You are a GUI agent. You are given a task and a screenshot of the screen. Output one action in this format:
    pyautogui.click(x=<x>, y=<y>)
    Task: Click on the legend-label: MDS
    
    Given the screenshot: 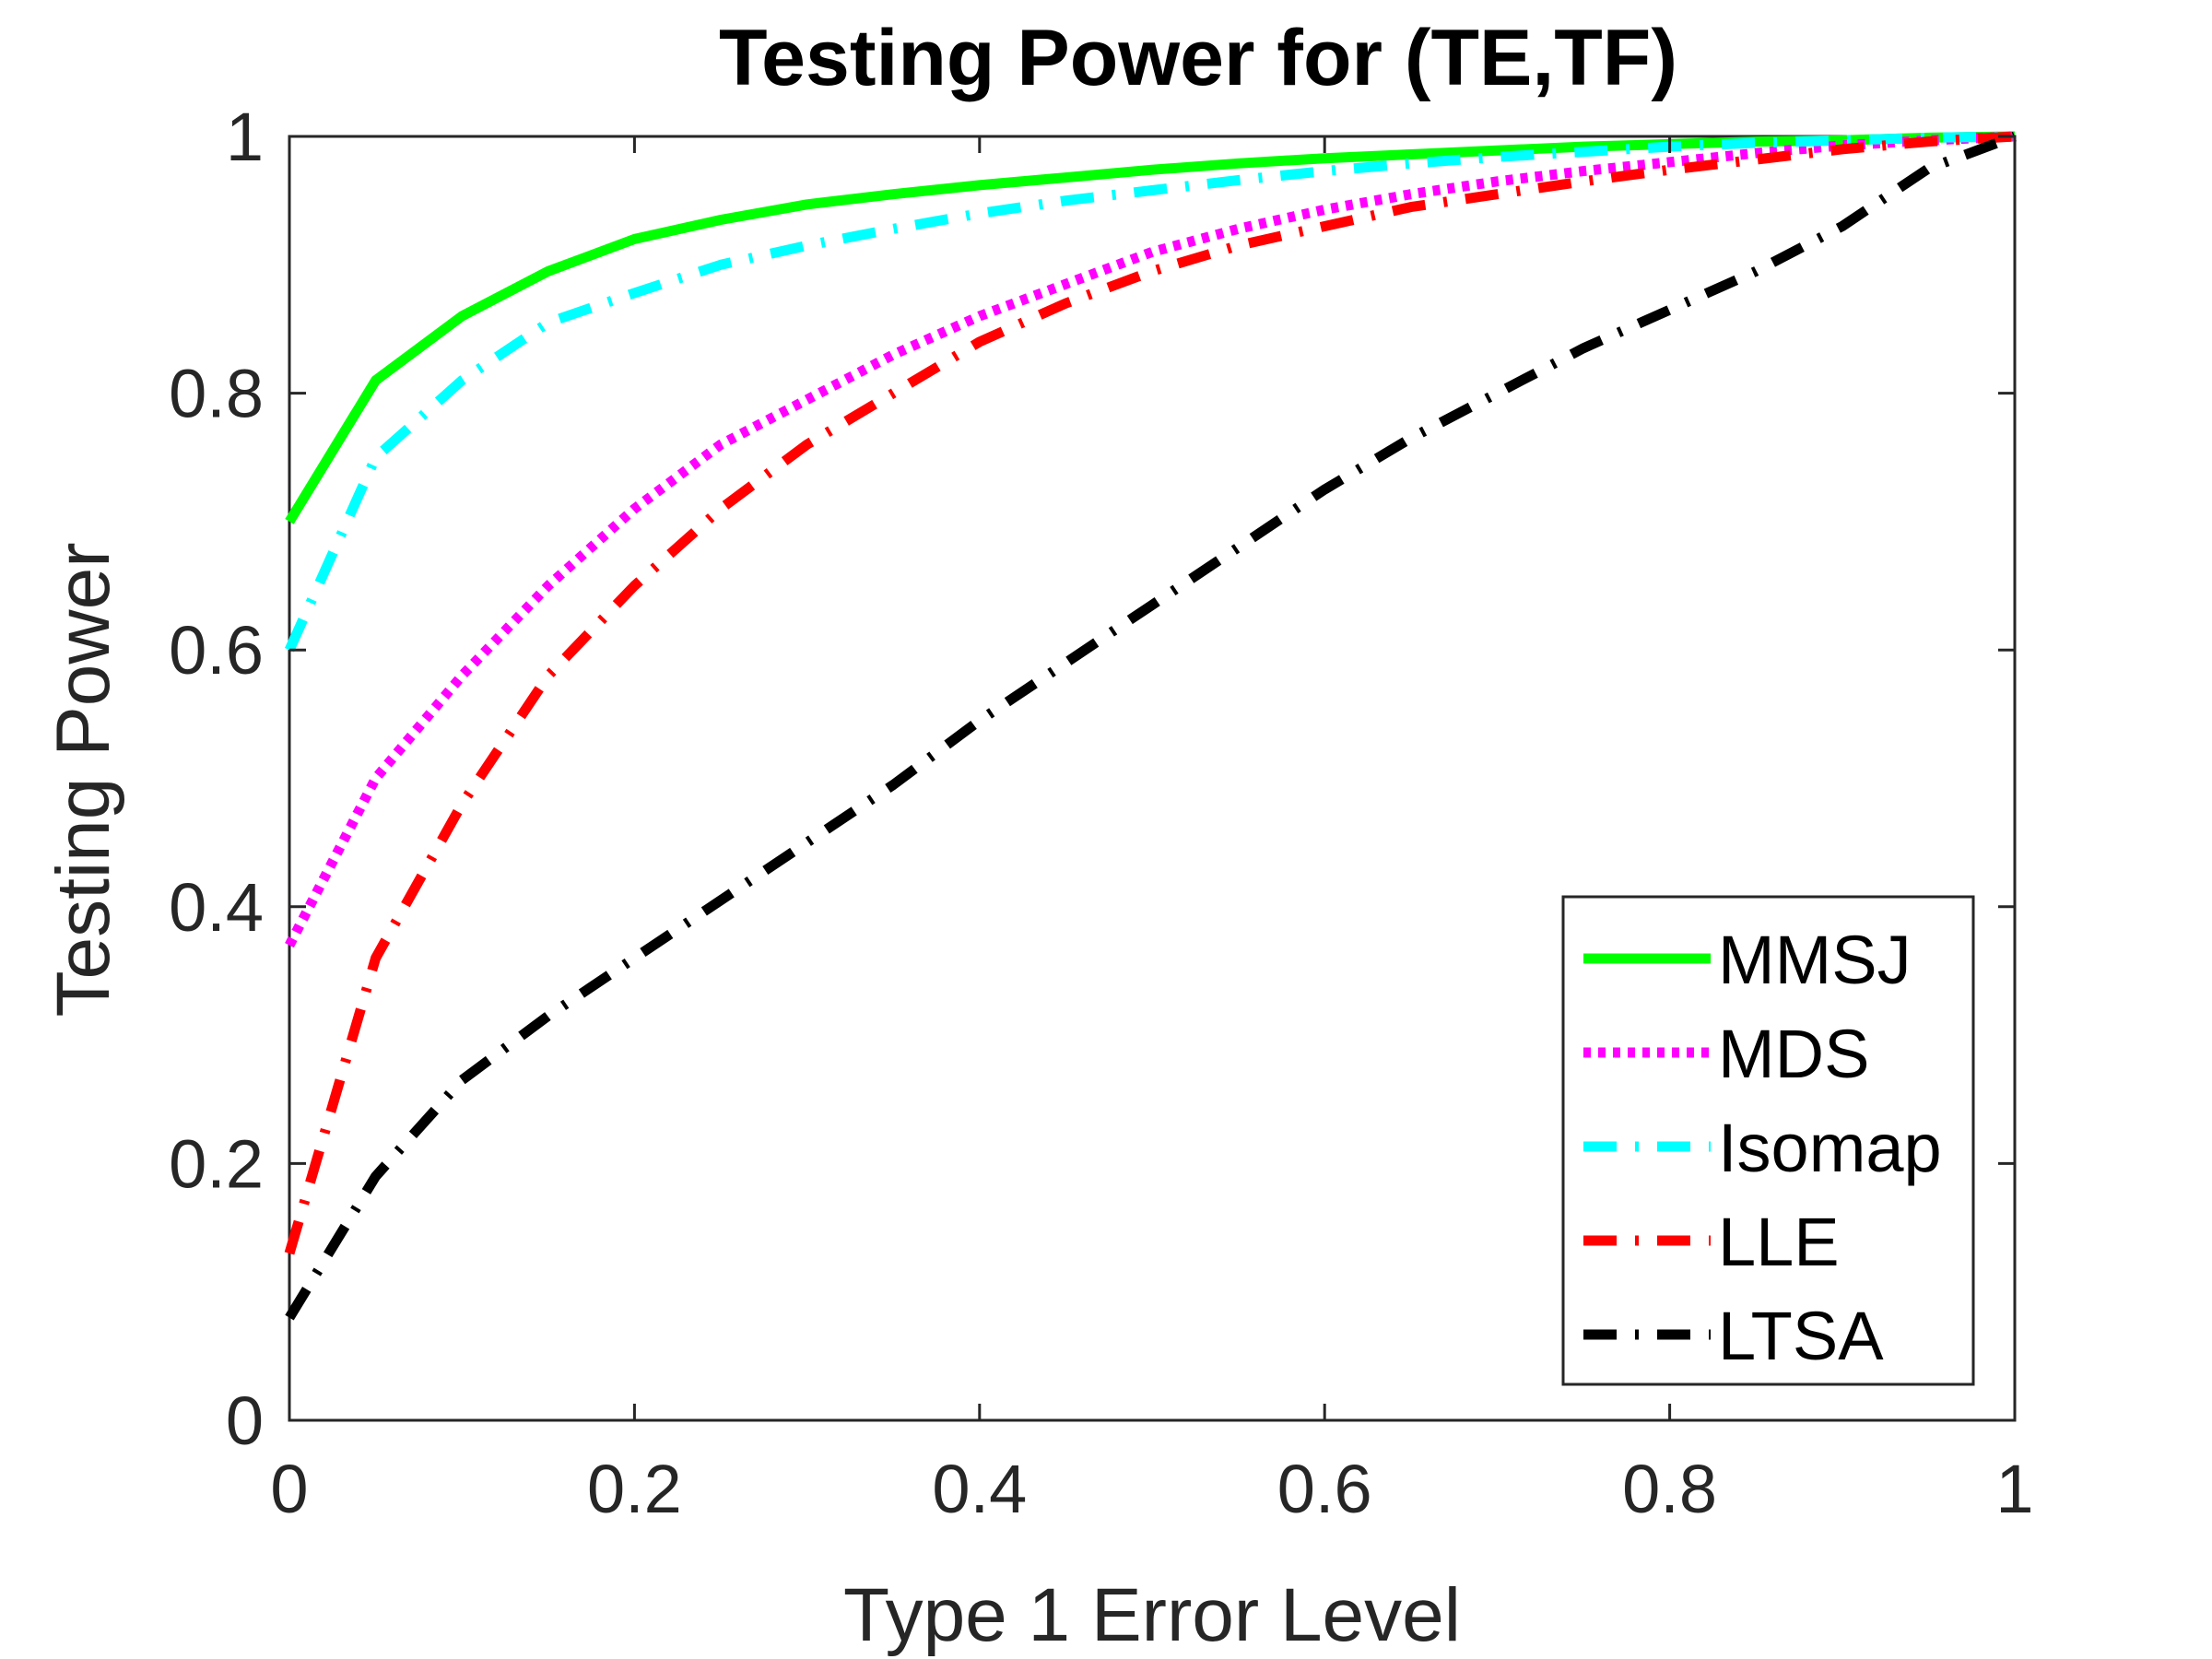 What is the action you would take?
    pyautogui.click(x=1793, y=1054)
    